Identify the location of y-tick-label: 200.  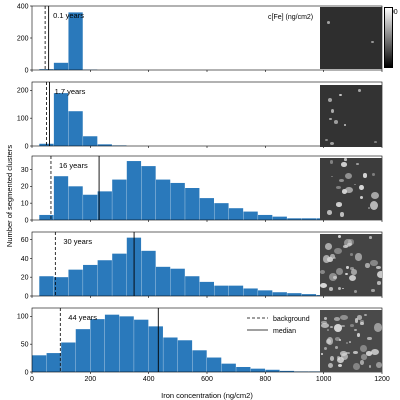
(23, 91).